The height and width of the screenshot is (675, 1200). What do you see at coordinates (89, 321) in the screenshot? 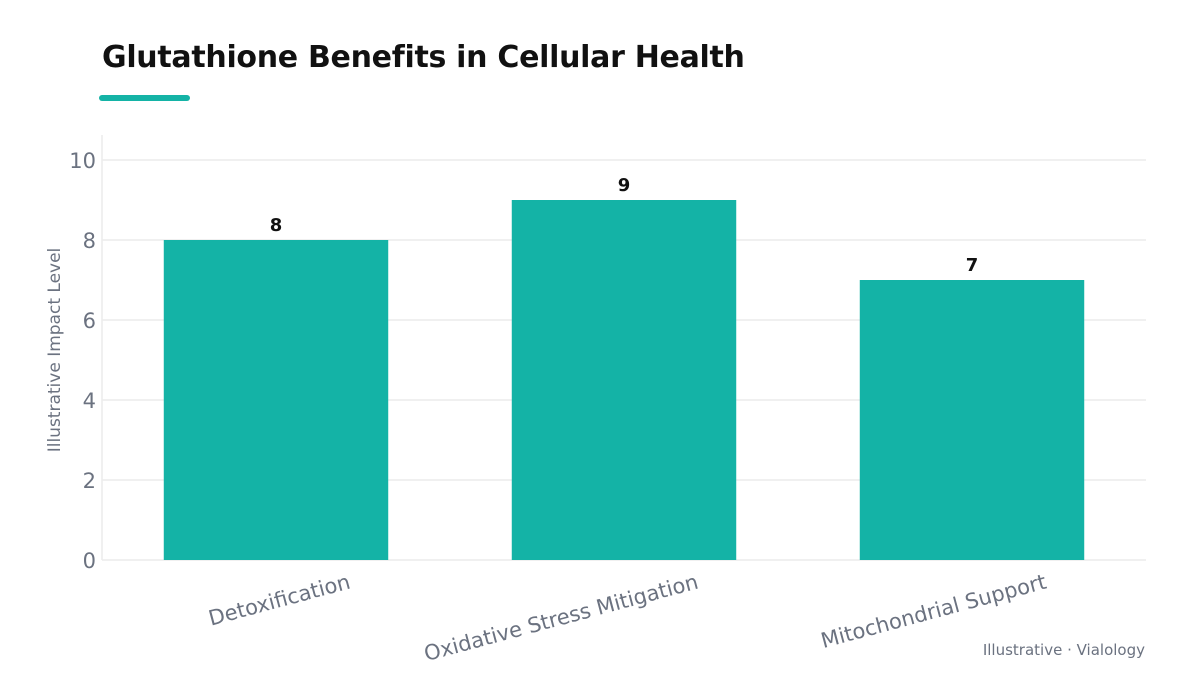
I see `y-tick-label: 6` at bounding box center [89, 321].